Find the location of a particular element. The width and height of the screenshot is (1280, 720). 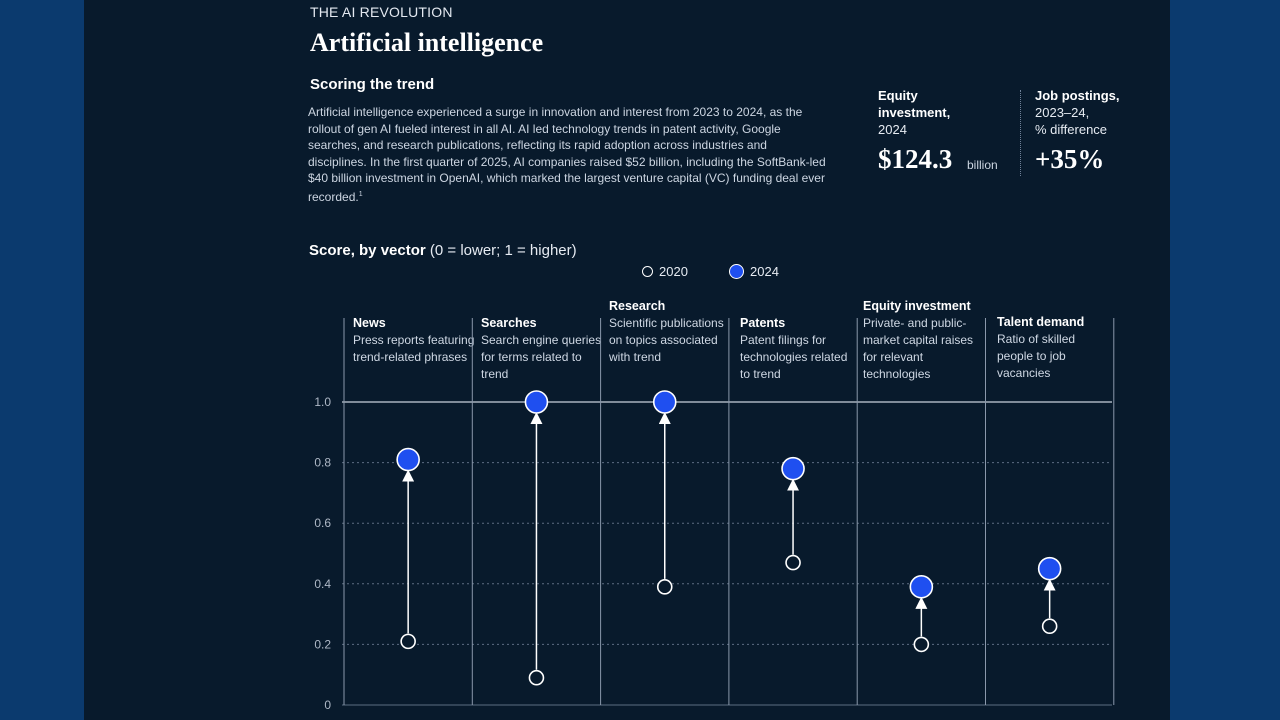

category-name: Talent demand is located at coordinates (1041, 322).